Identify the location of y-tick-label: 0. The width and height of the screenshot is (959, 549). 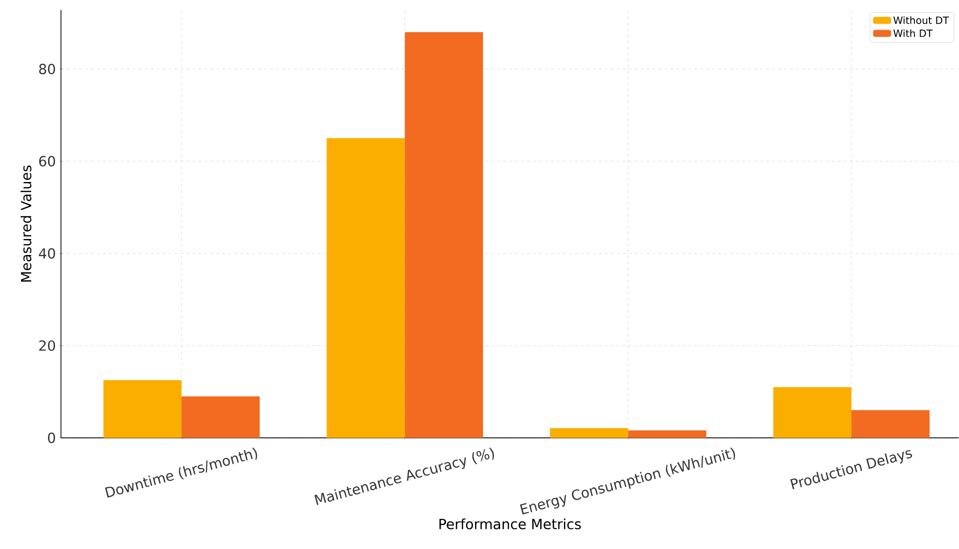
(52, 438).